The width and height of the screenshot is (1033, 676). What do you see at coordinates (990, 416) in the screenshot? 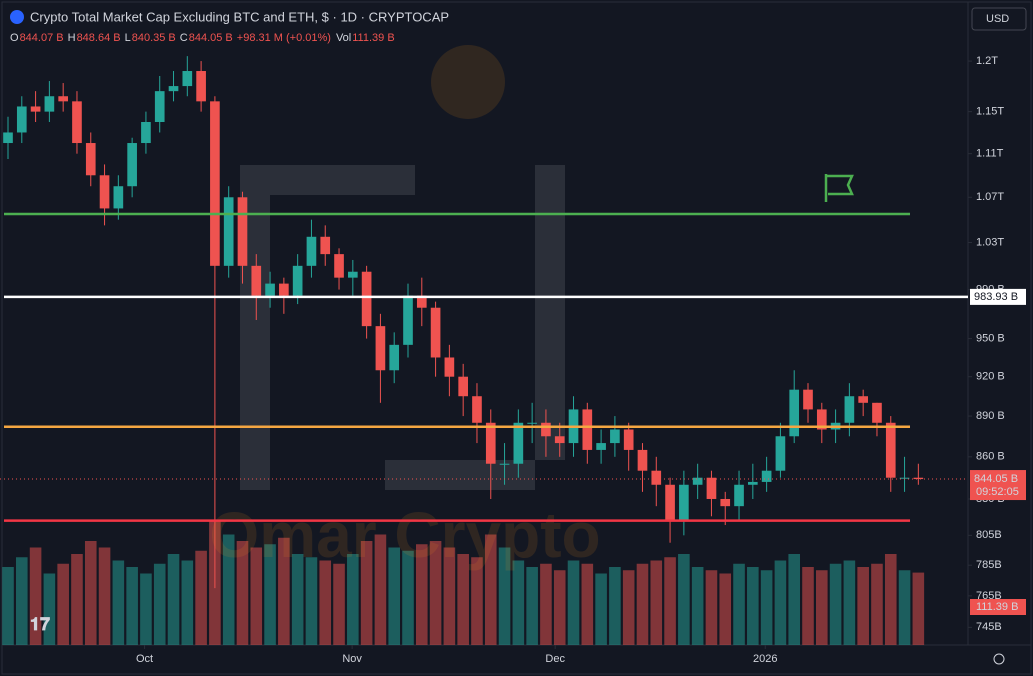
I see `y-tick-label: 890 B` at bounding box center [990, 416].